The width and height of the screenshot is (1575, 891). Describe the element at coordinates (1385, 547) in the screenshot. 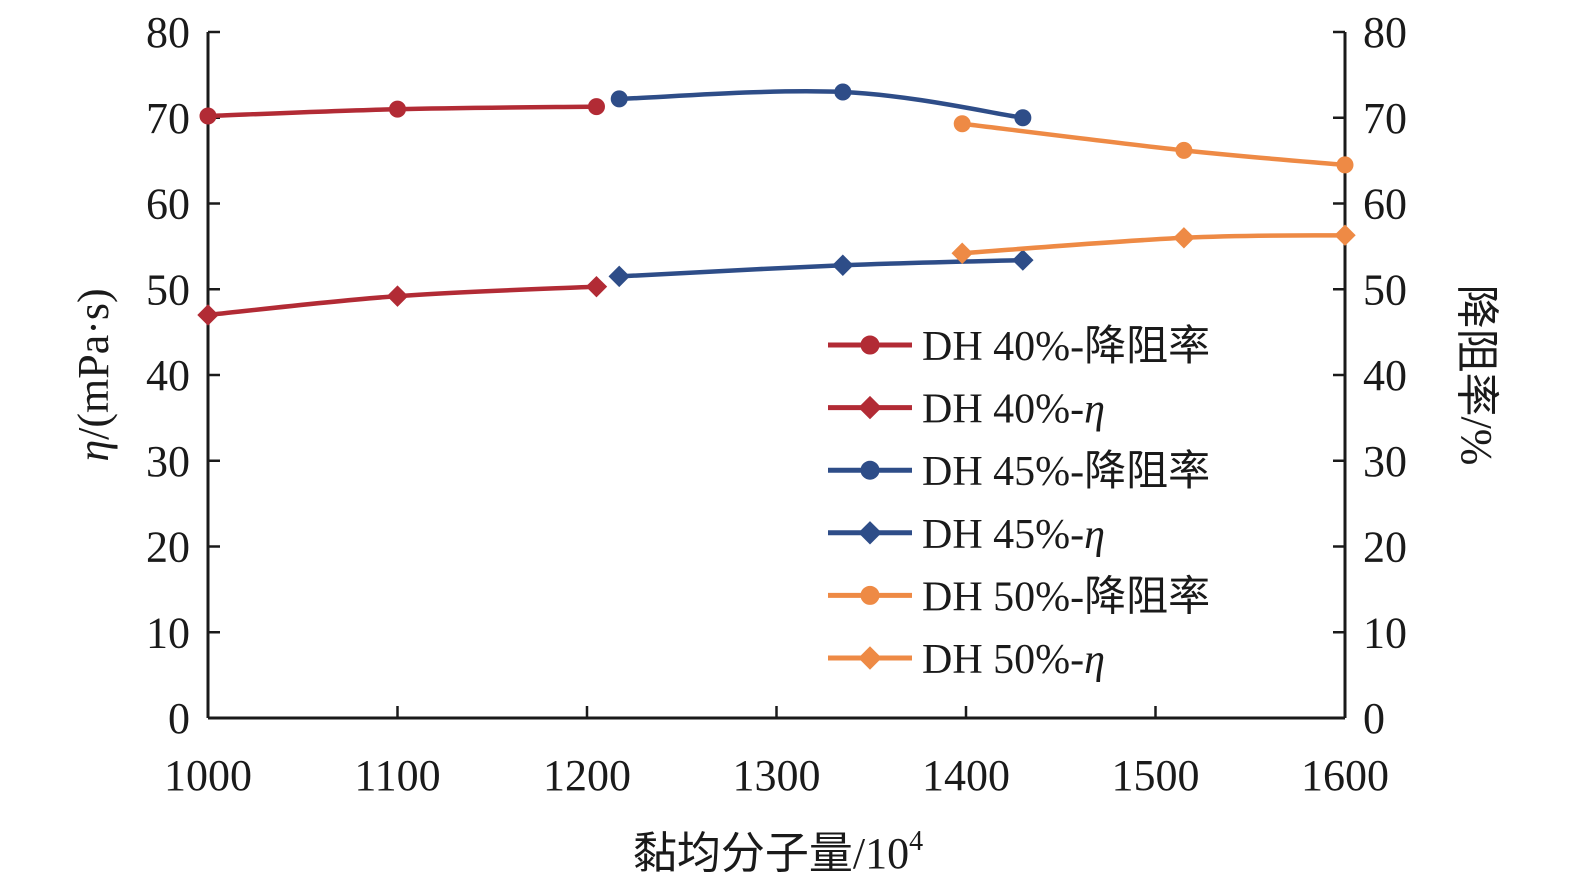

I see `y-right-tick-label: 20` at that location.